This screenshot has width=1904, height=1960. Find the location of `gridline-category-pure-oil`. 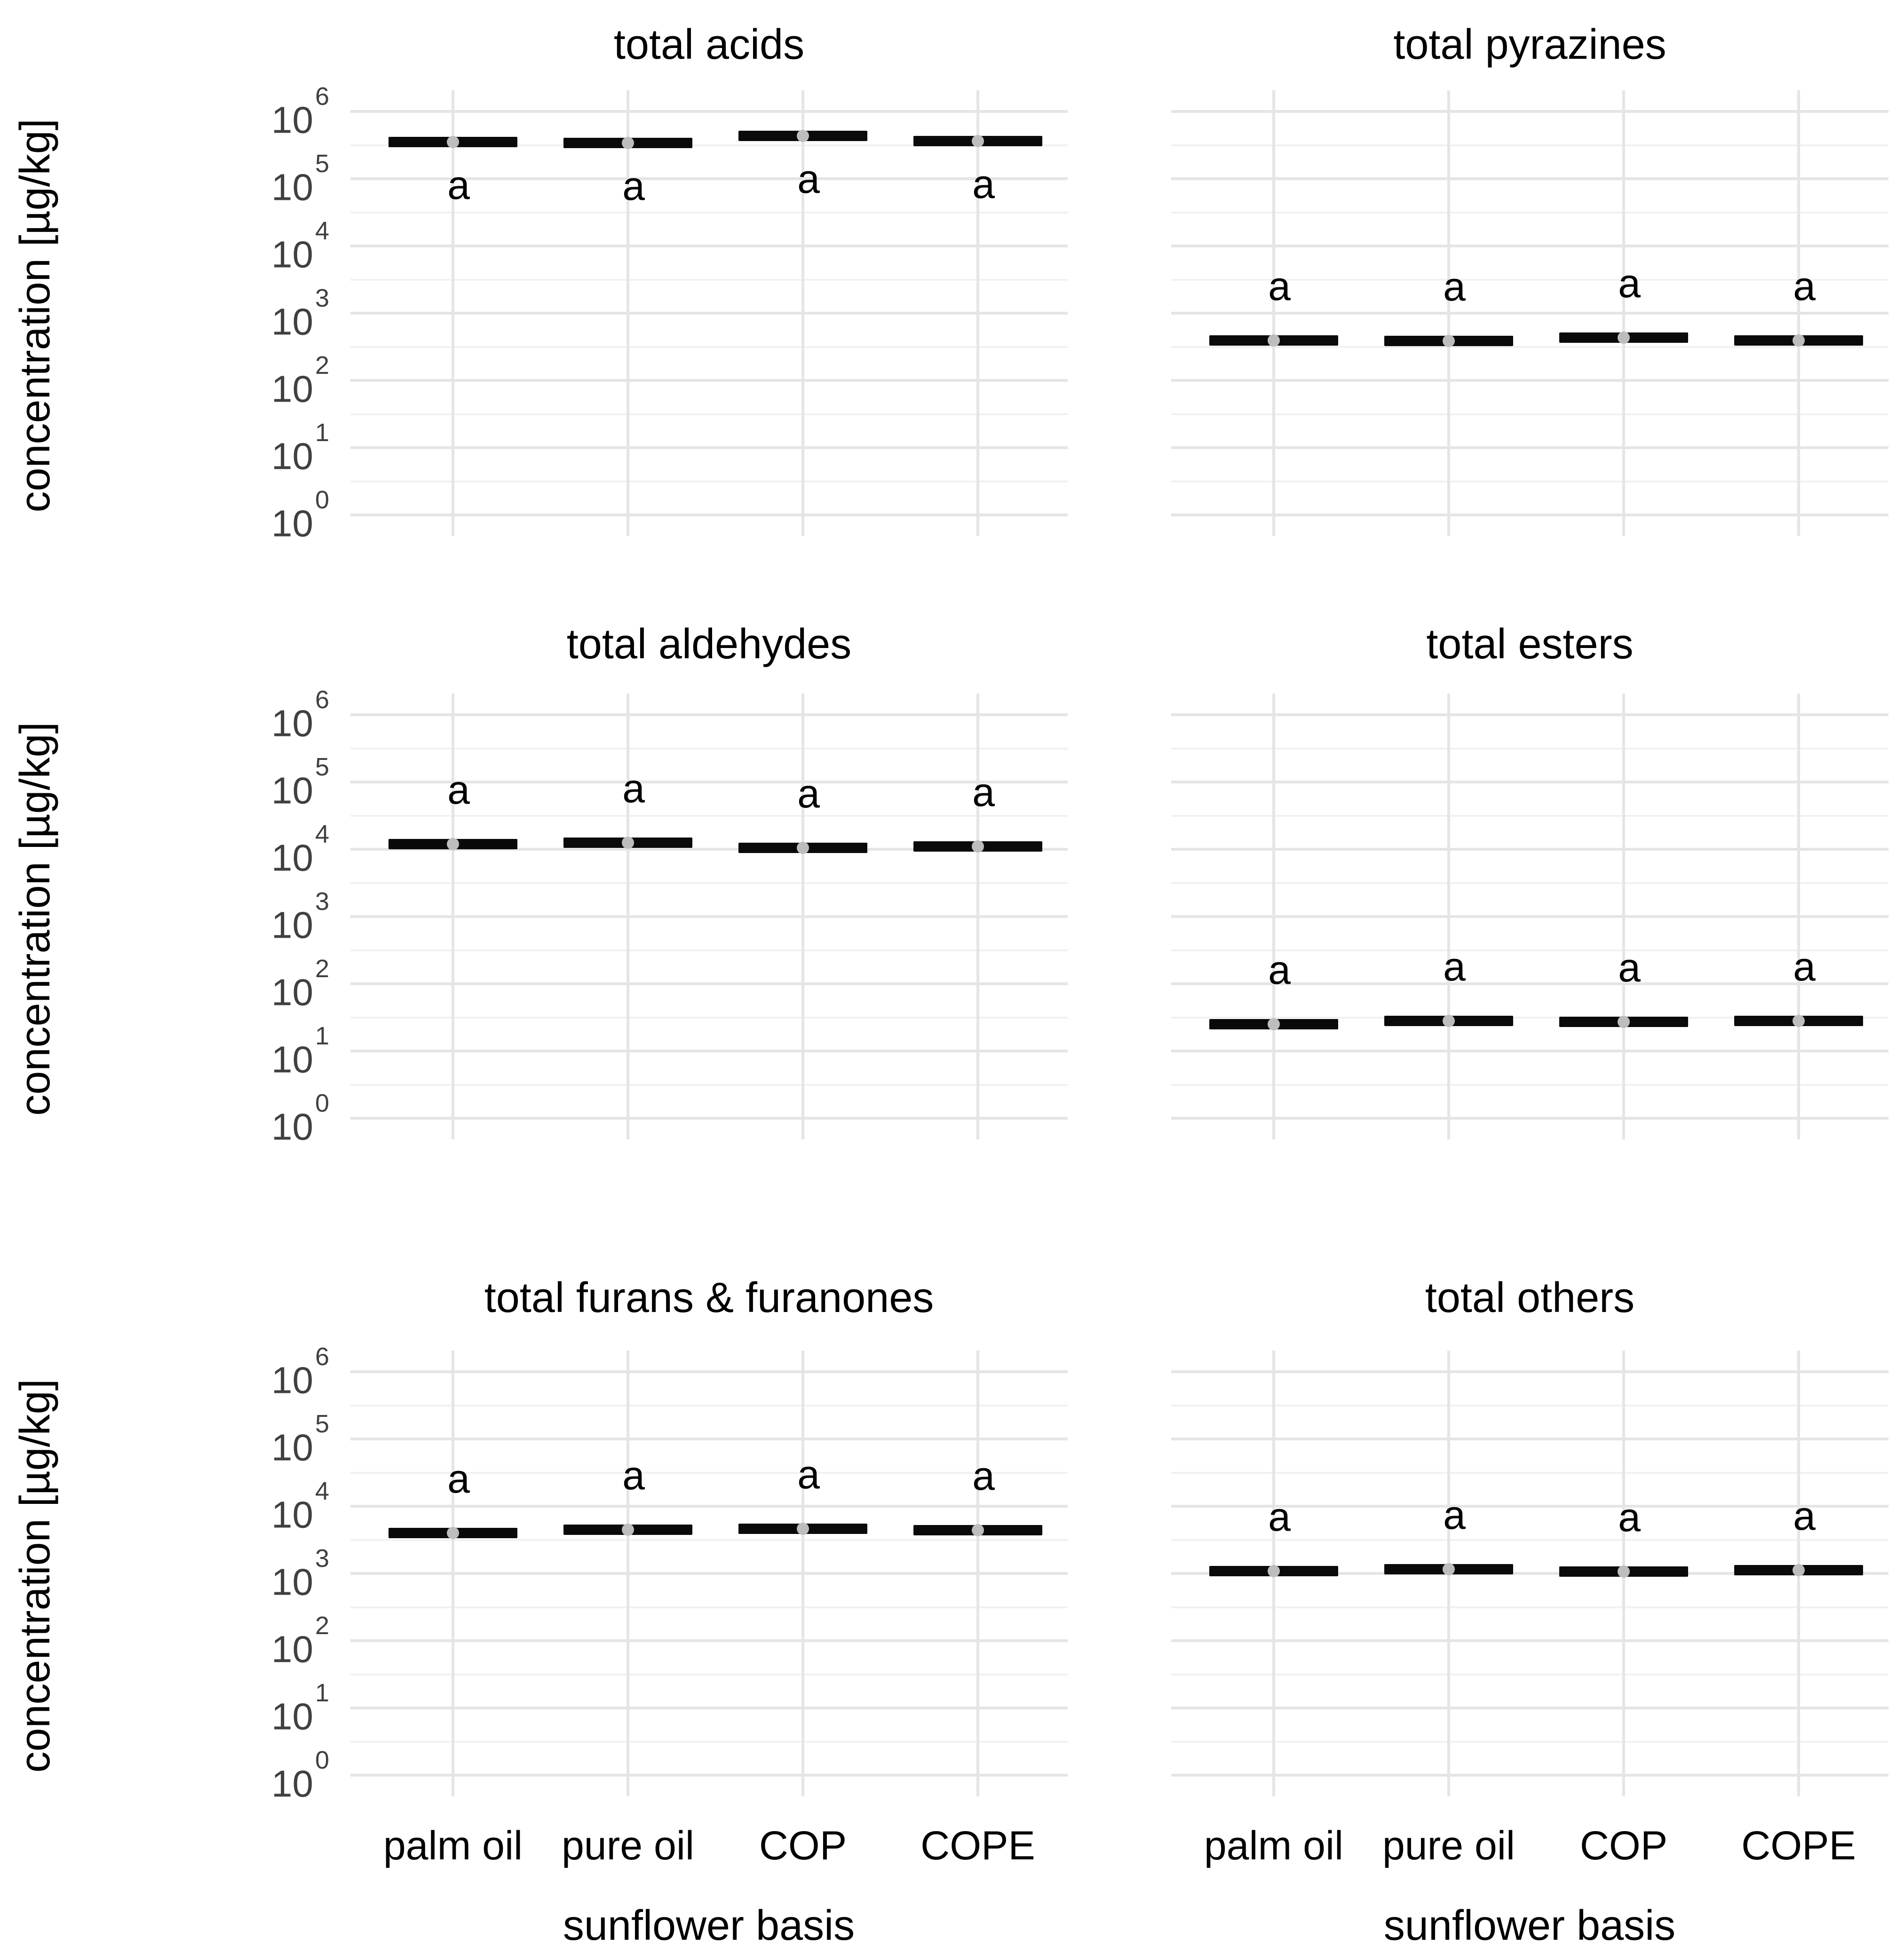

gridline-category-pure-oil is located at coordinates (628, 1574).